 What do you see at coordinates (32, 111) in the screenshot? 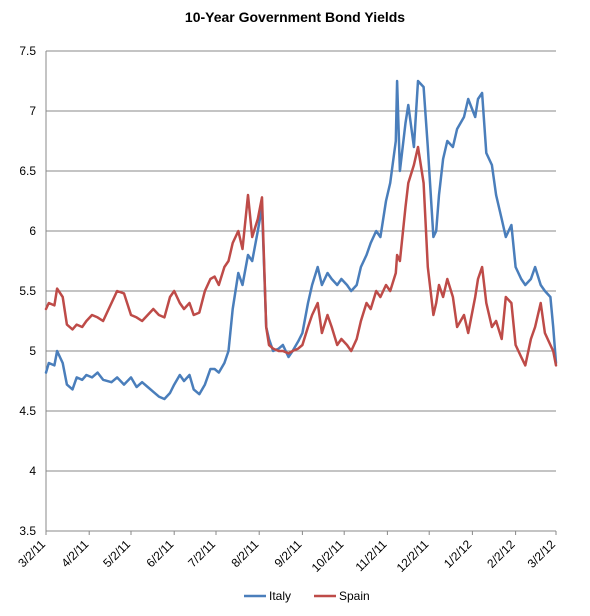
I see `y-tick-label: 7` at bounding box center [32, 111].